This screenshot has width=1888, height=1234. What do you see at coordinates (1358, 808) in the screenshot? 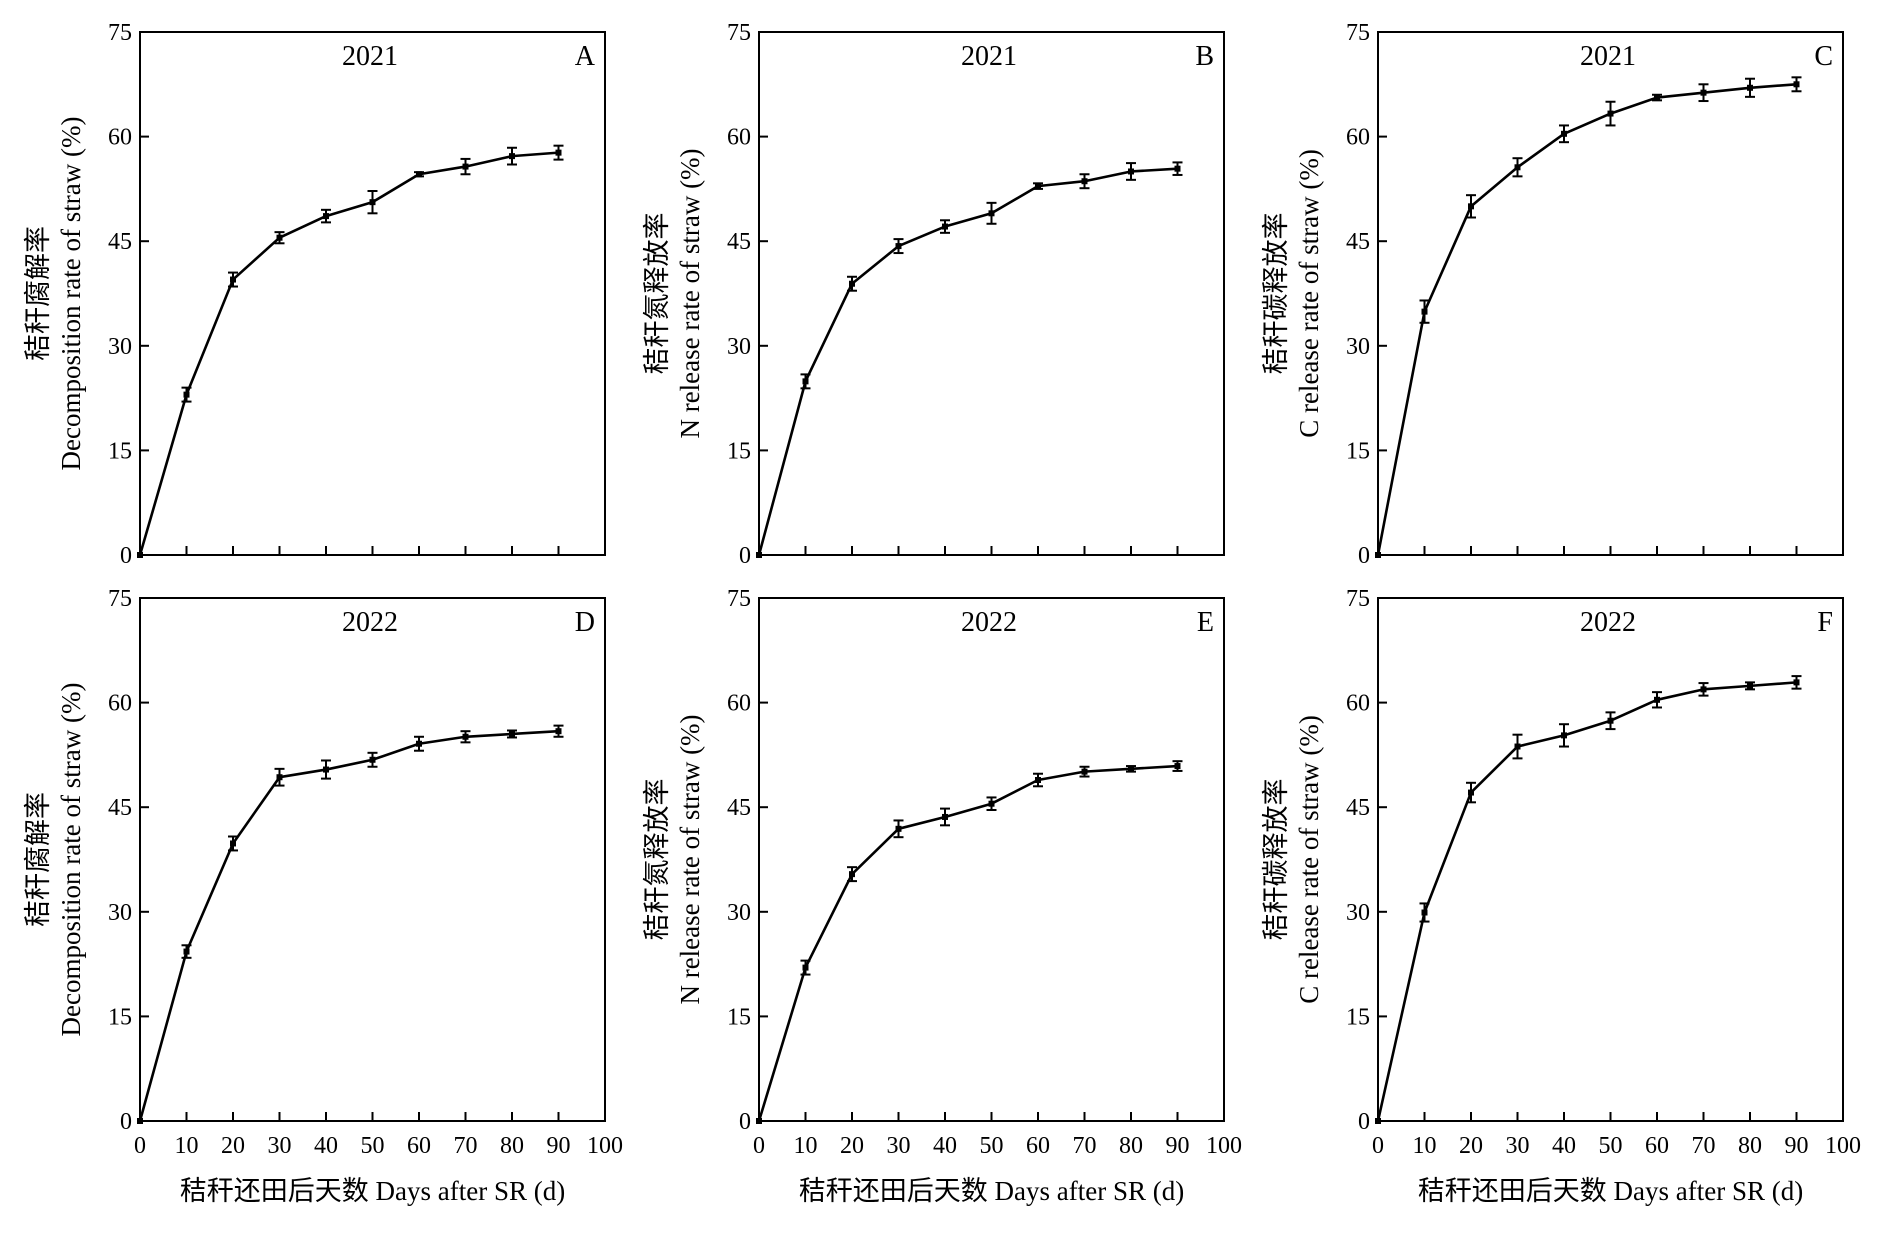
I see `y-tick-label: 45` at bounding box center [1358, 808].